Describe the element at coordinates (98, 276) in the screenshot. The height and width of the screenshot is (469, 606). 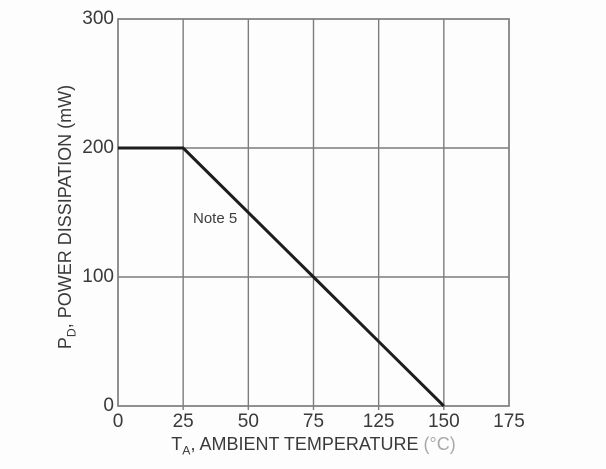
I see `y-tick-label-100: 100` at that location.